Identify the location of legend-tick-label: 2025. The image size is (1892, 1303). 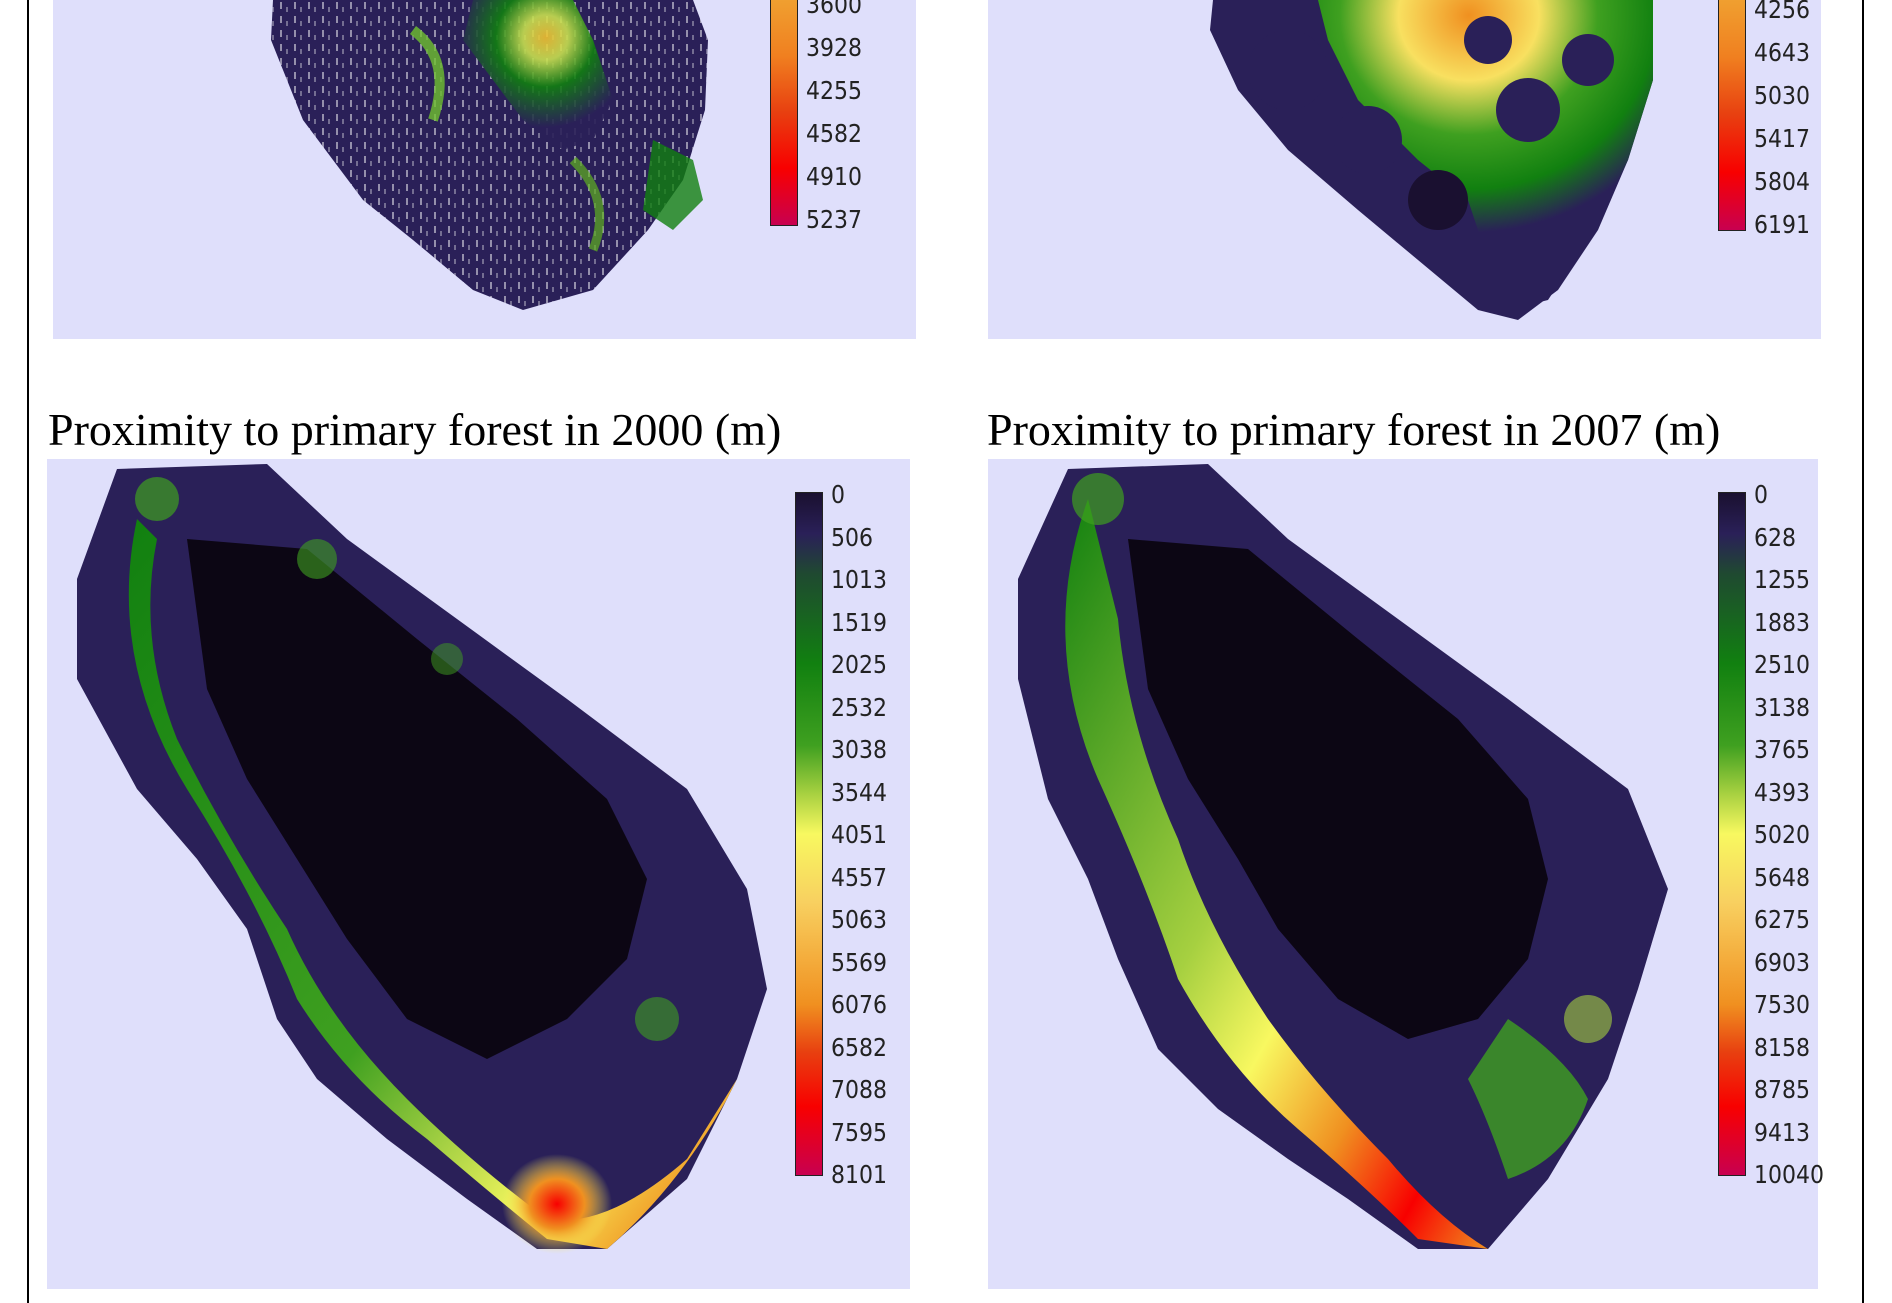
(859, 664).